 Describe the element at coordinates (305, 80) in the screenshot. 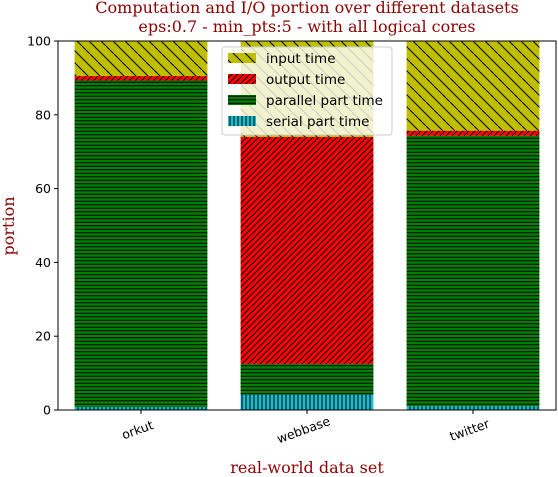

I see `legend-label-output-time: output time` at that location.